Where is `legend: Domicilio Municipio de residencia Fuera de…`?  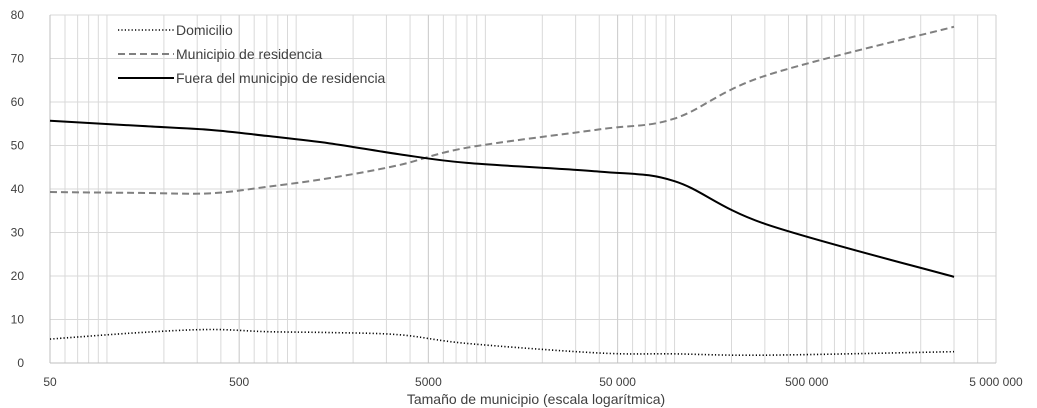 legend: Domicilio Municipio de residencia Fuera de… is located at coordinates (252, 54).